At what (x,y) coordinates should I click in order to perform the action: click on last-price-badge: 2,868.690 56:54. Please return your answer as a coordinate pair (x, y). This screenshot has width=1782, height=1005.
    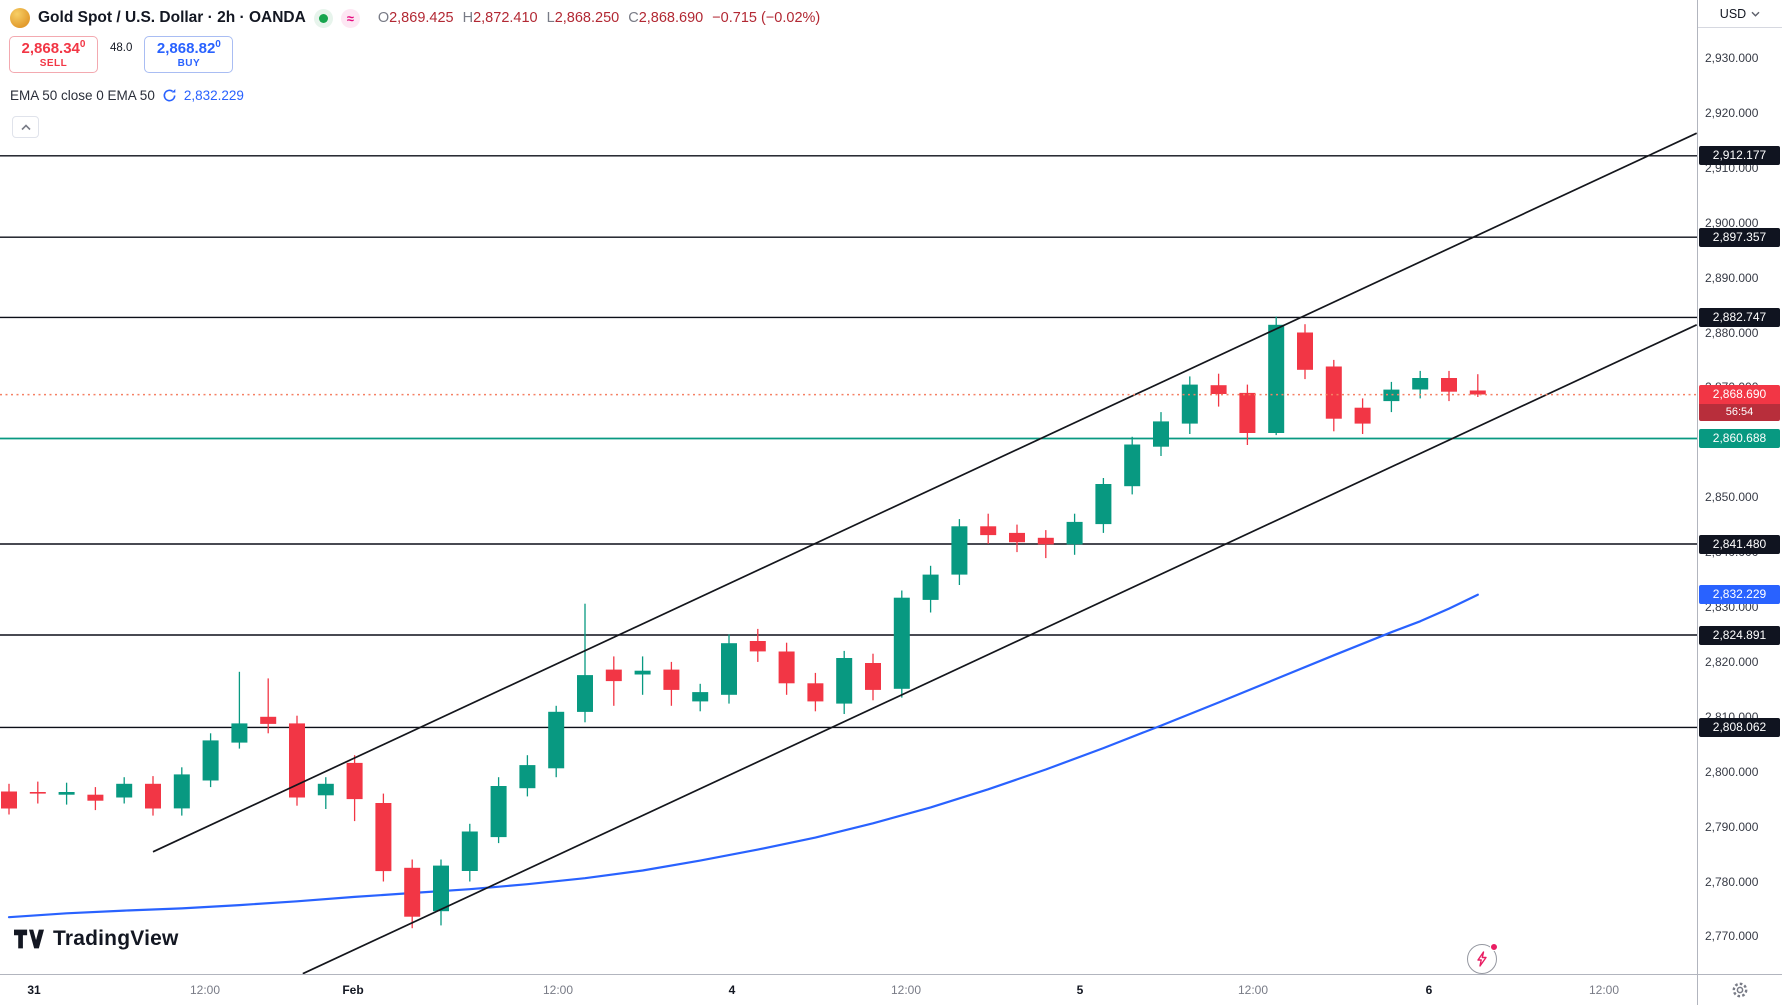
    Looking at the image, I should click on (1739, 403).